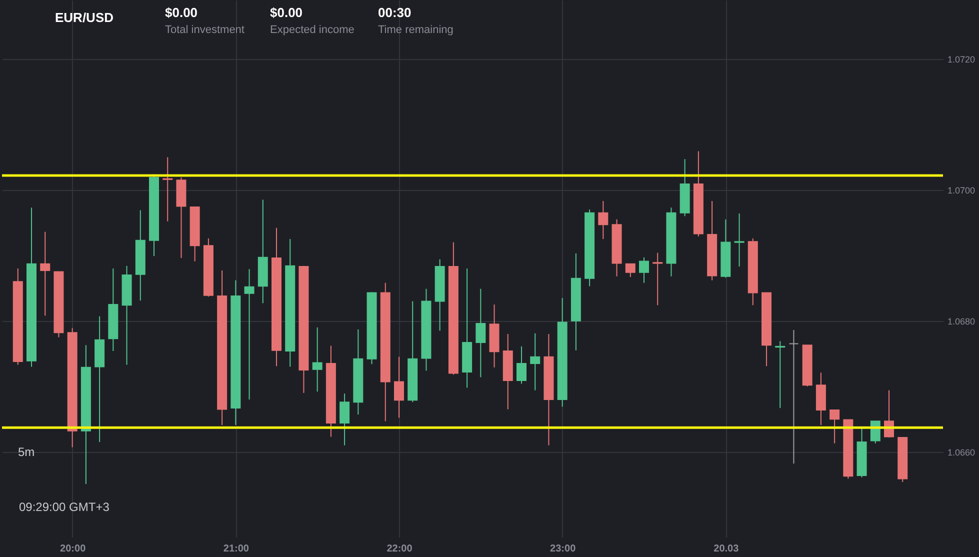 The width and height of the screenshot is (979, 557). Describe the element at coordinates (563, 549) in the screenshot. I see `x-tick-label: 23:00` at that location.